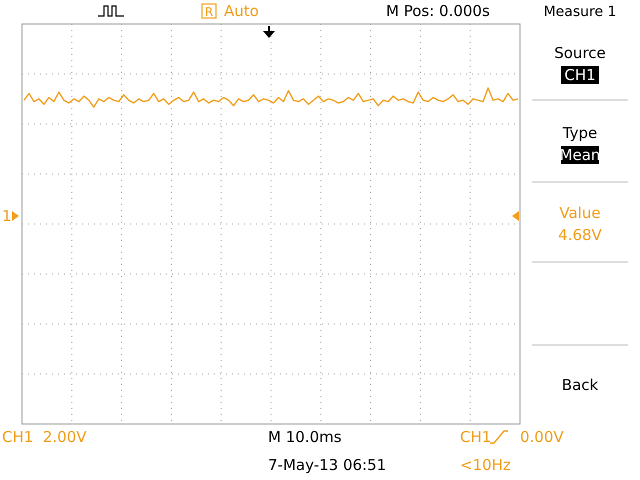 This screenshot has width=640, height=480. Describe the element at coordinates (580, 213) in the screenshot. I see `text: Value` at that location.